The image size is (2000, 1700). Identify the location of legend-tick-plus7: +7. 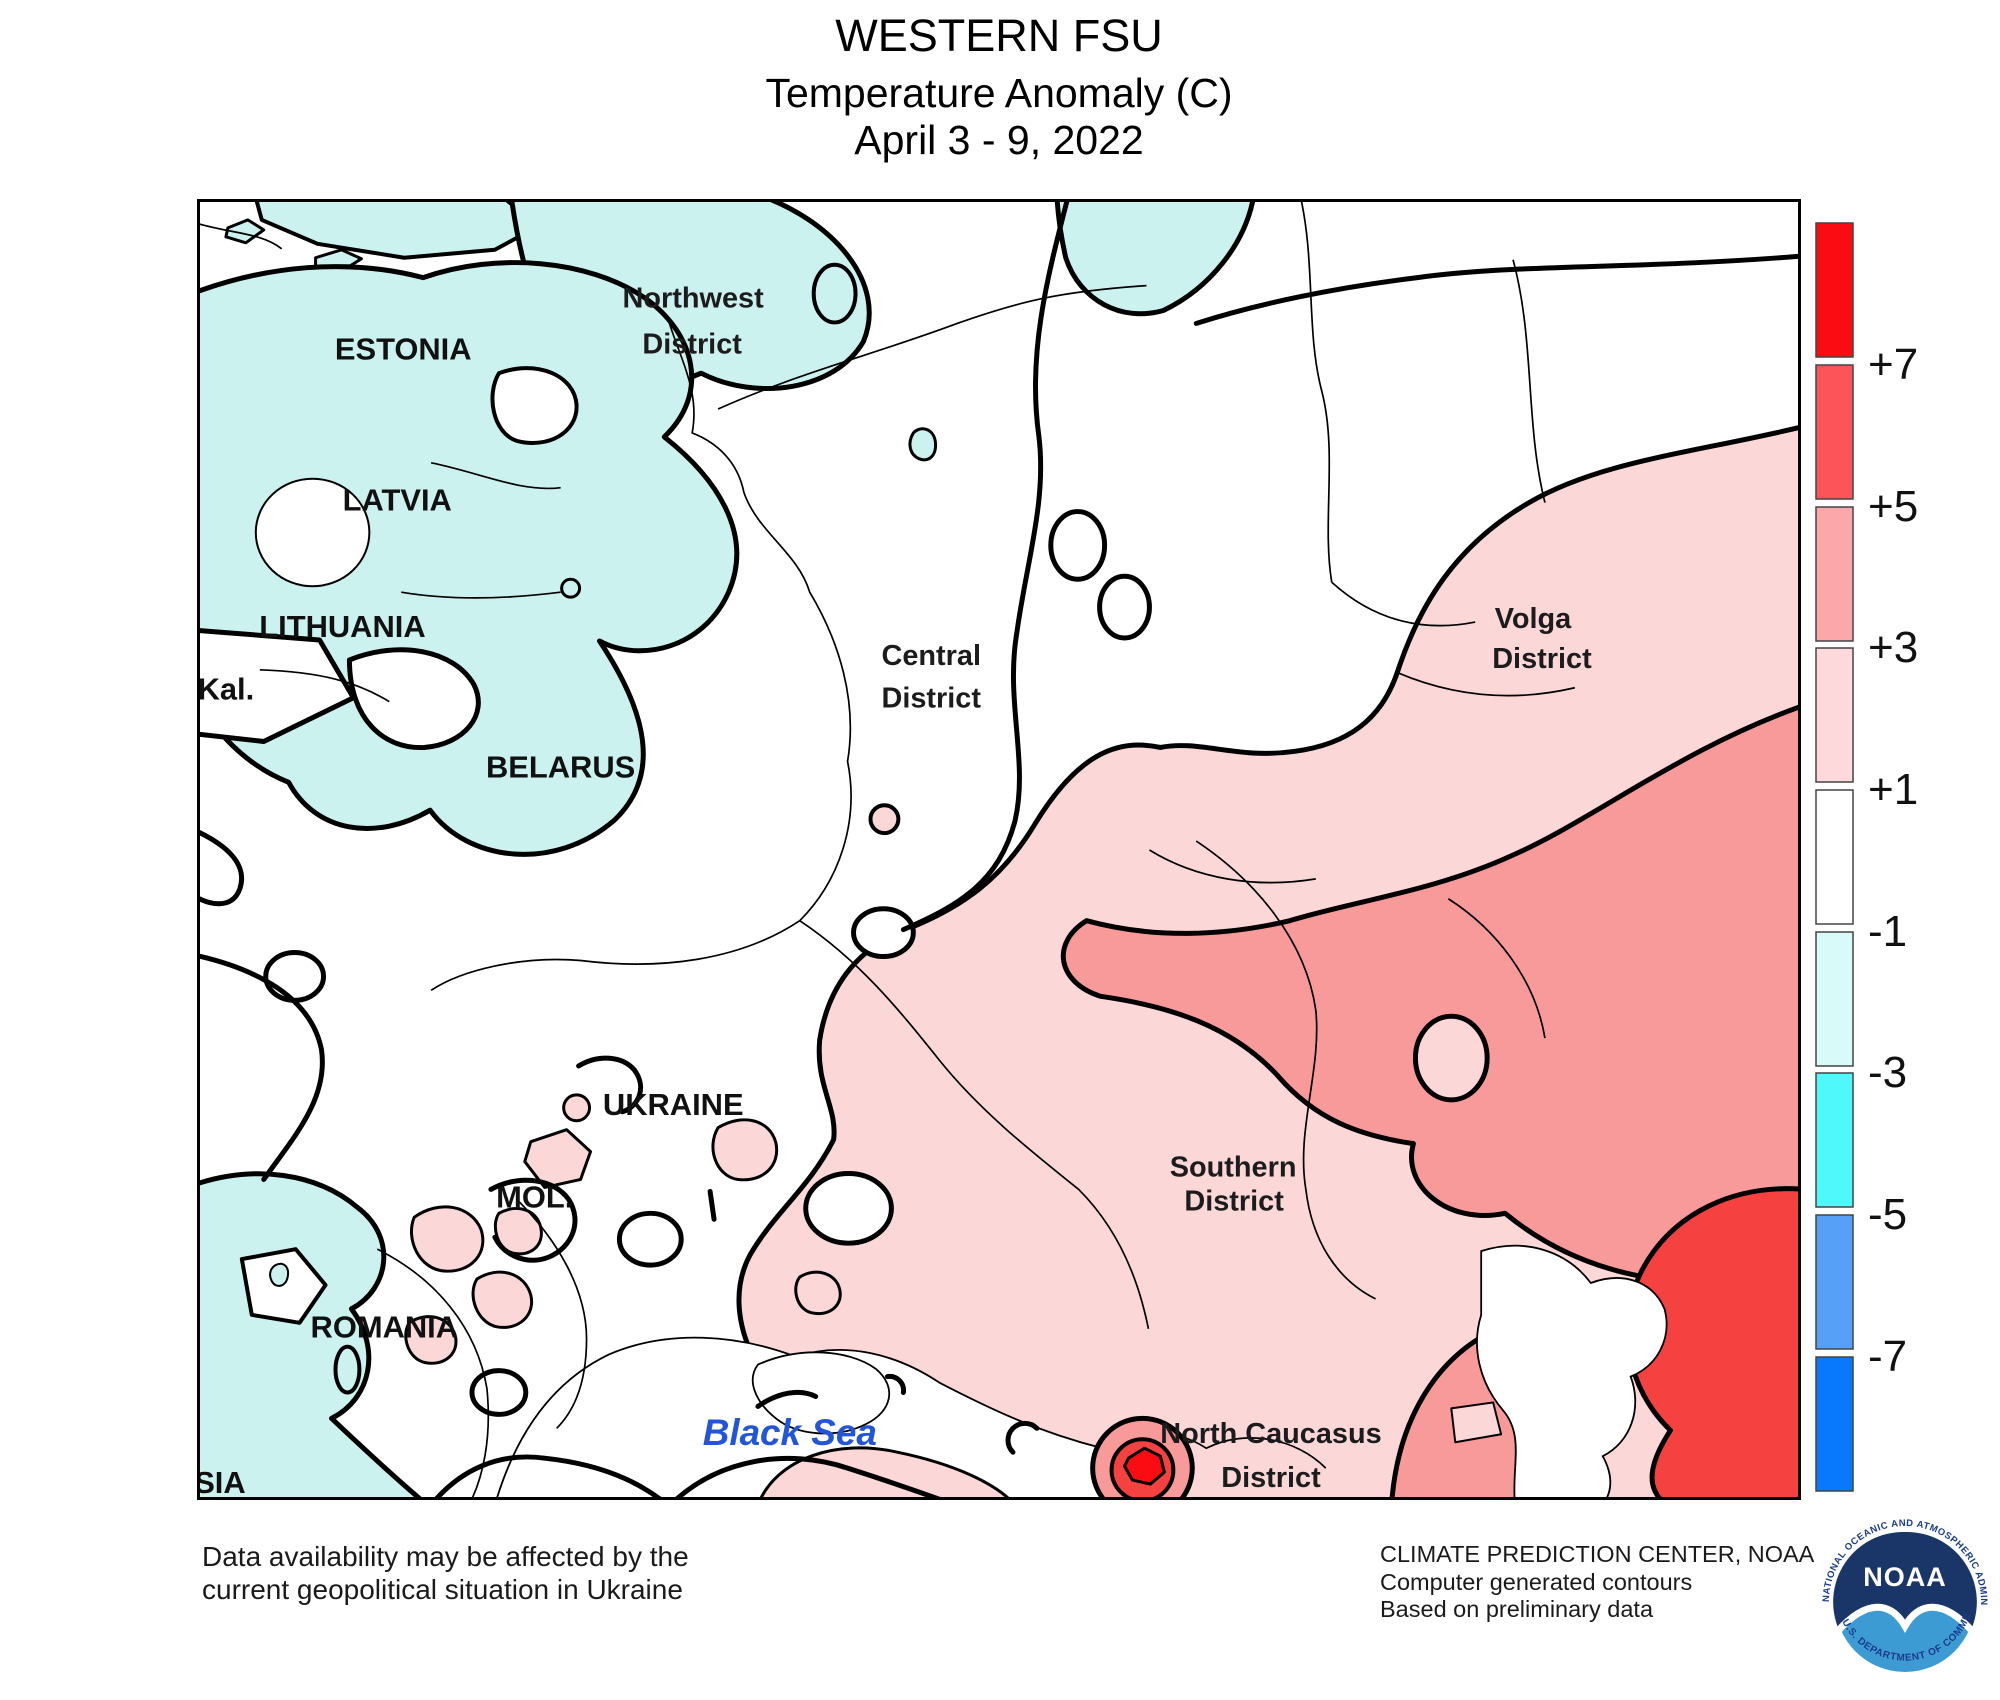
(1893, 364).